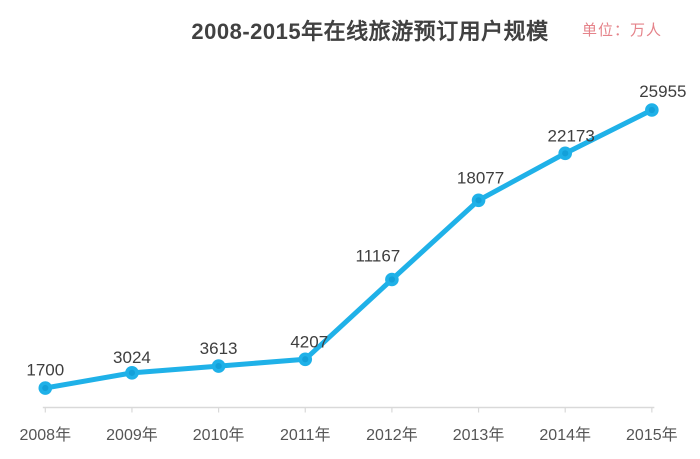 Image resolution: width=700 pixels, height=459 pixels. What do you see at coordinates (370, 31) in the screenshot?
I see `chart-title: 2008-2015年在线旅游预订用户规模` at bounding box center [370, 31].